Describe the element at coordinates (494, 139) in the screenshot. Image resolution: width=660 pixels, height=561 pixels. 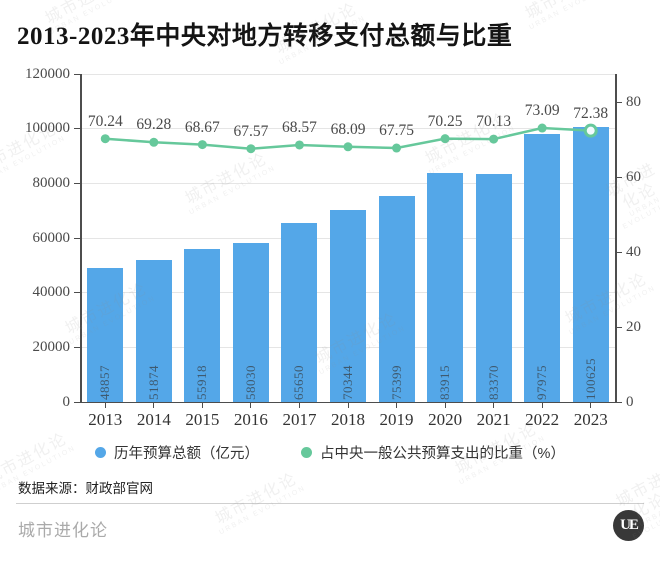
I see `line-point-2021` at that location.